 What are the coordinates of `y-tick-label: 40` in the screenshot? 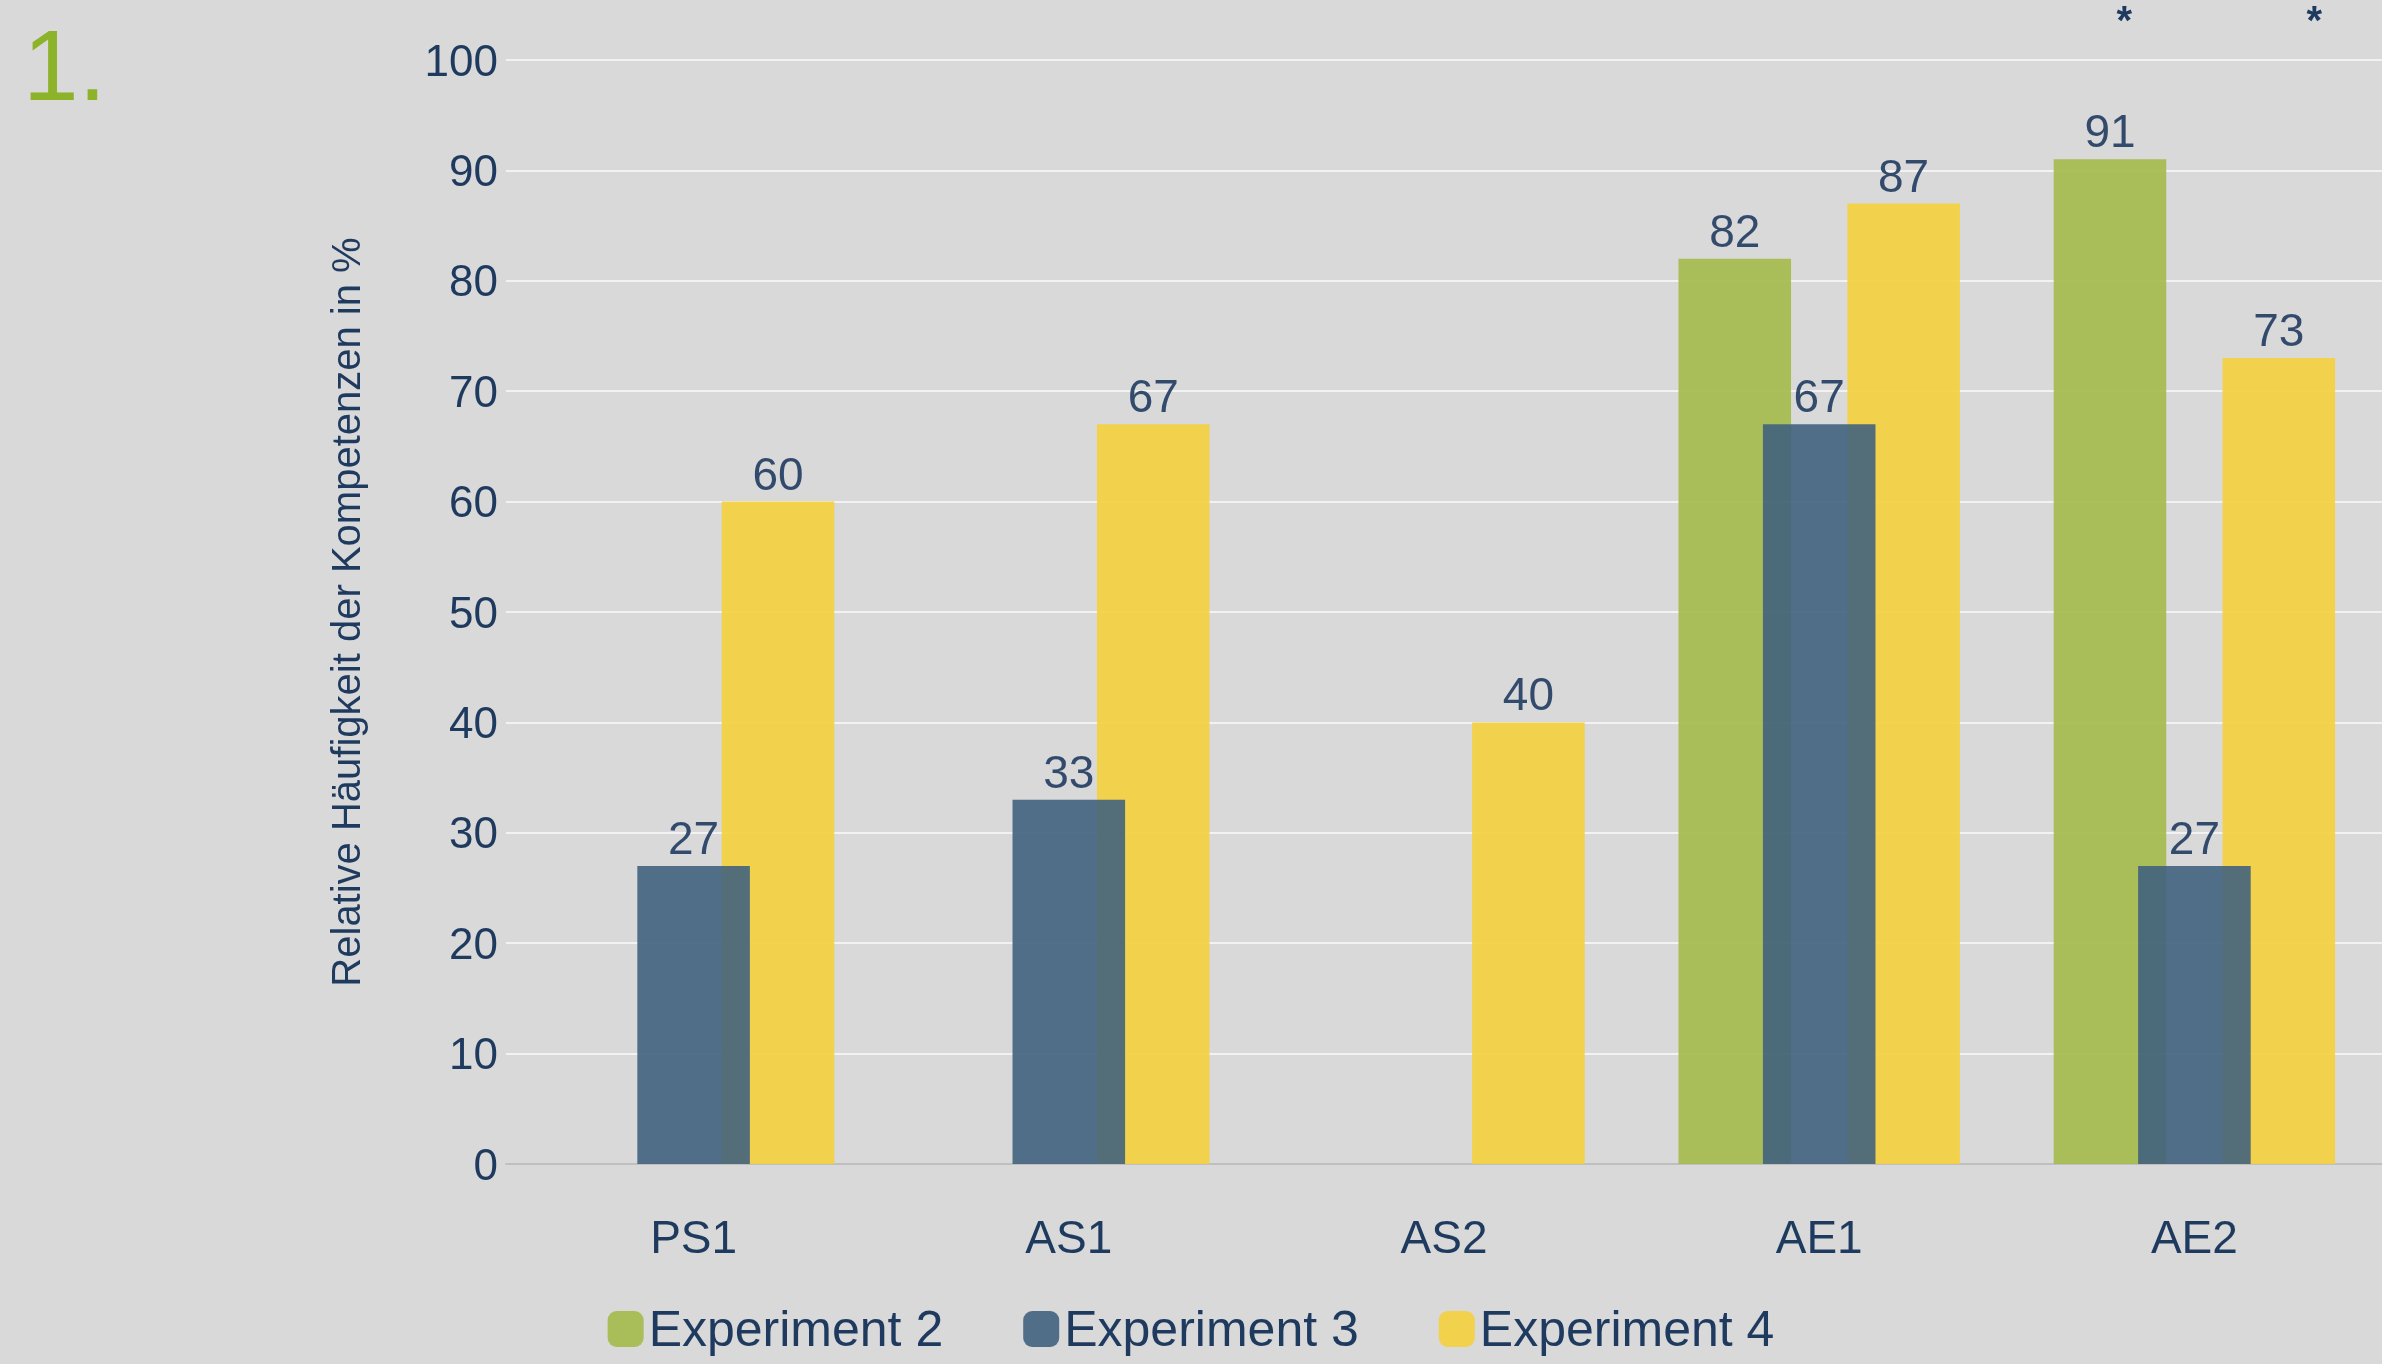 It's located at (473, 722).